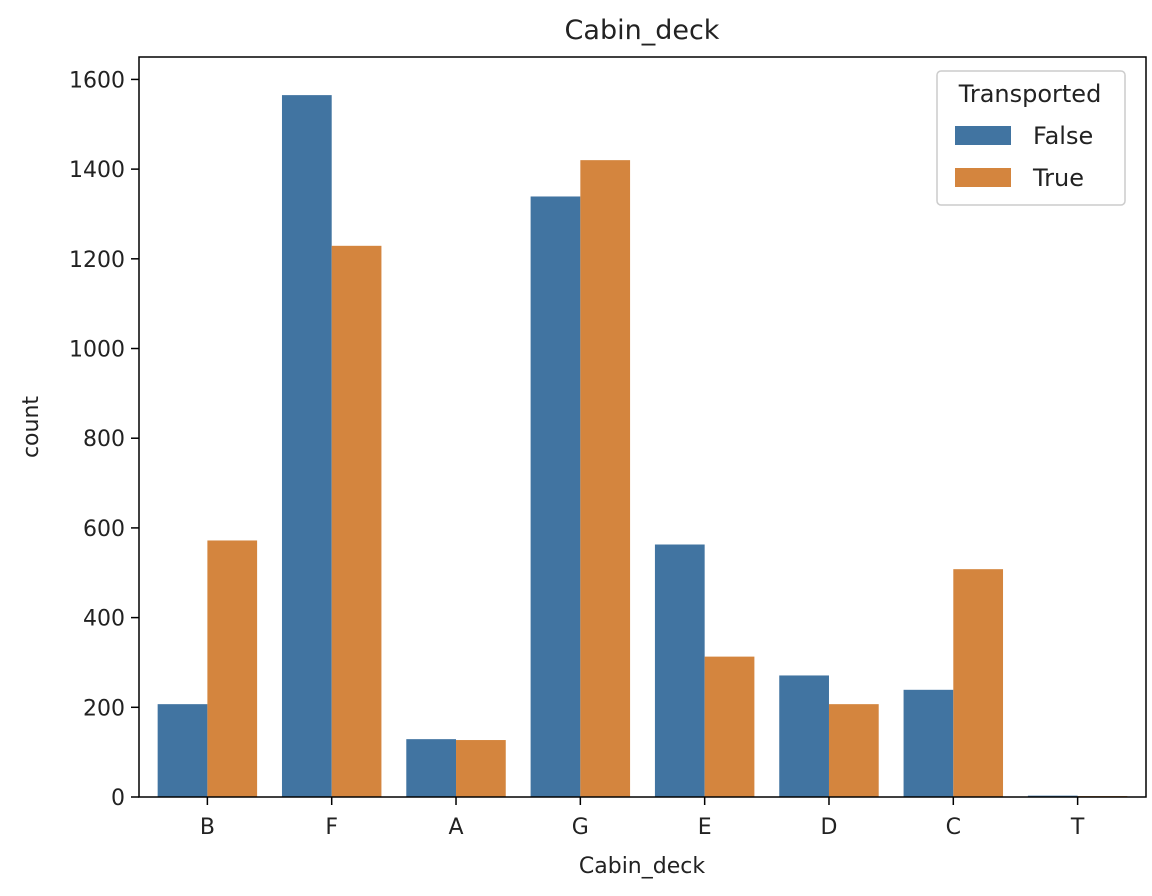 The image size is (1152, 896). I want to click on legend: Transported False True, so click(1031, 138).